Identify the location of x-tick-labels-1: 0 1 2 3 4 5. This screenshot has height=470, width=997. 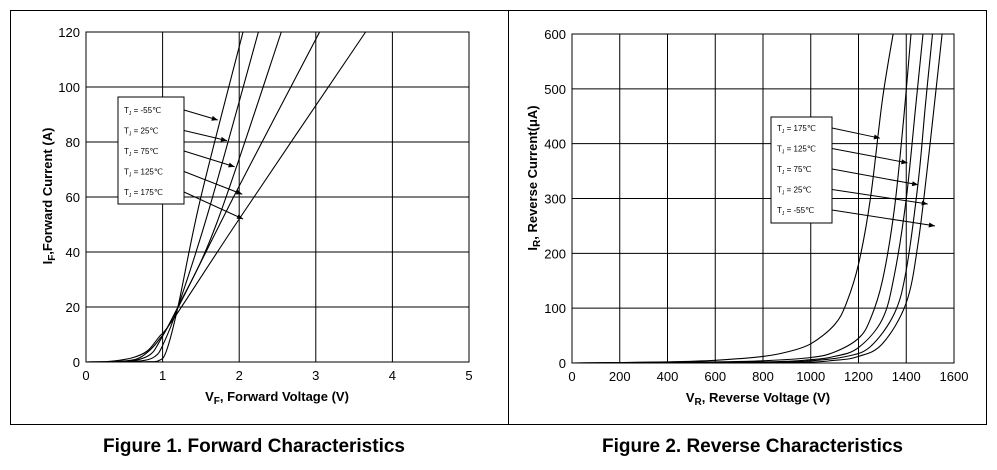
(277, 375).